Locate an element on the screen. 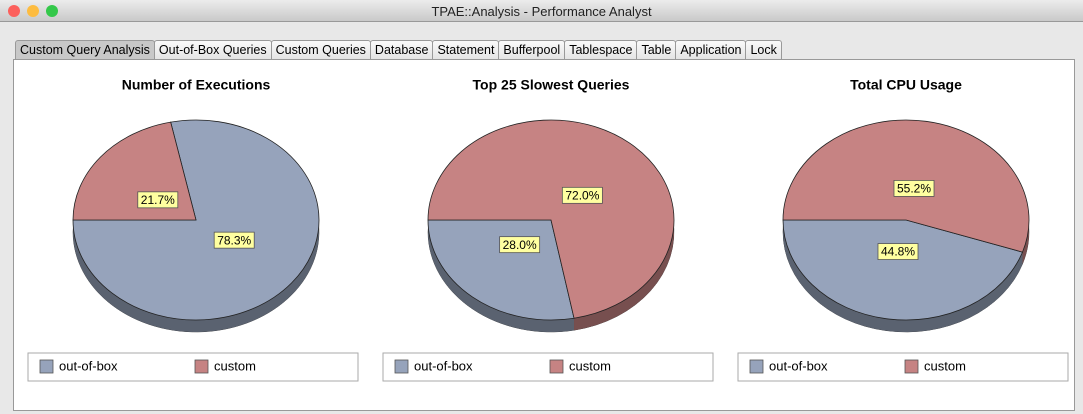  data-label-text: 21.7% is located at coordinates (158, 200).